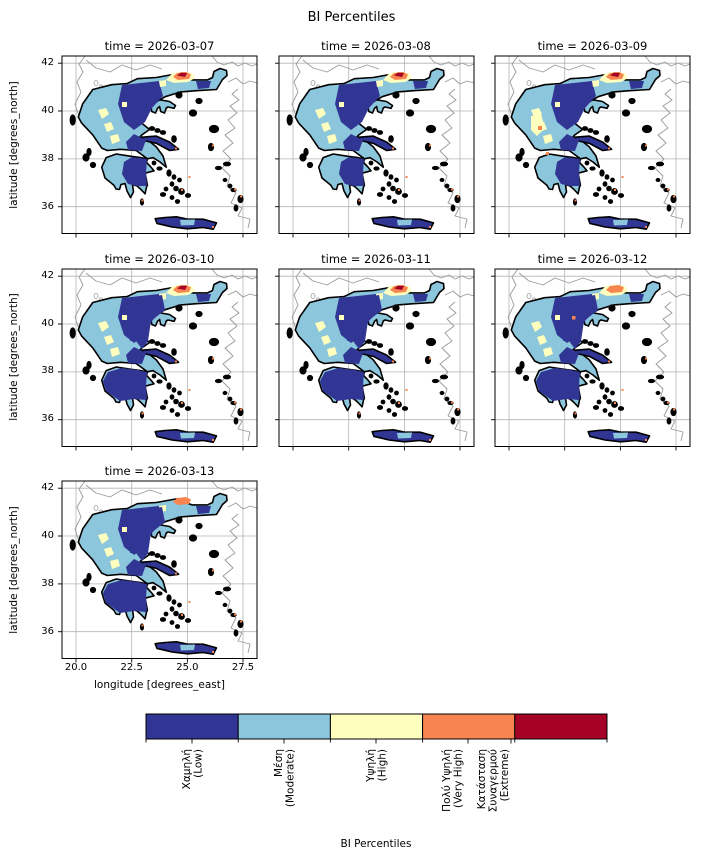 The image size is (703, 862). Describe the element at coordinates (159, 258) in the screenshot. I see `panel-title: time = 2026-03-10` at that location.